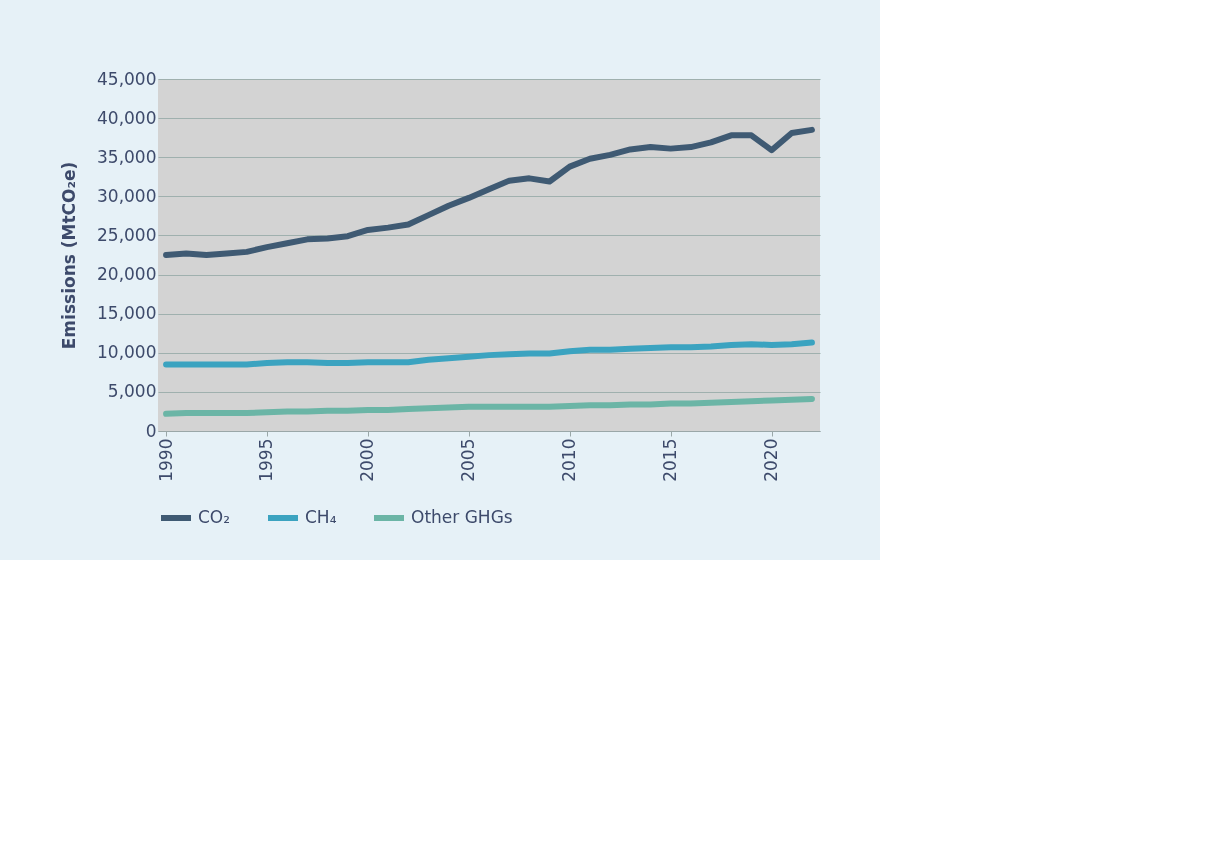  Describe the element at coordinates (127, 195) in the screenshot. I see `y-tick-label: 30,000` at that location.